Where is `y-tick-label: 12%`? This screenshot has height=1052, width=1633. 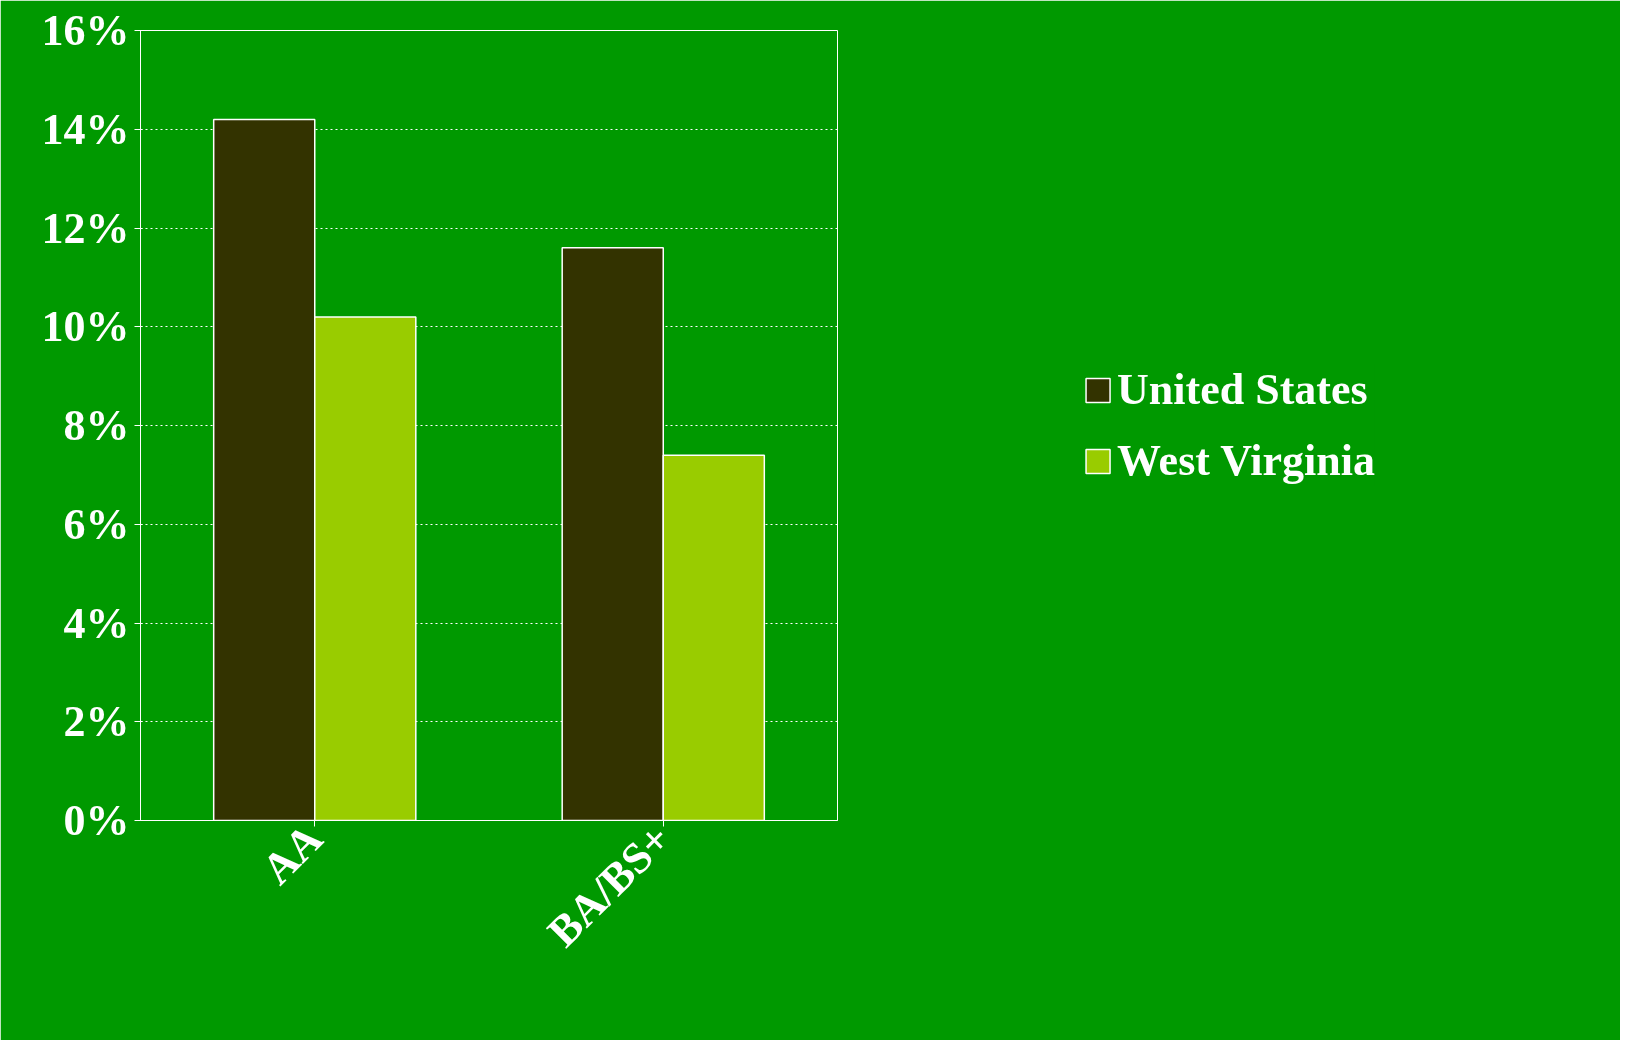 y-tick-label: 12% is located at coordinates (85, 228).